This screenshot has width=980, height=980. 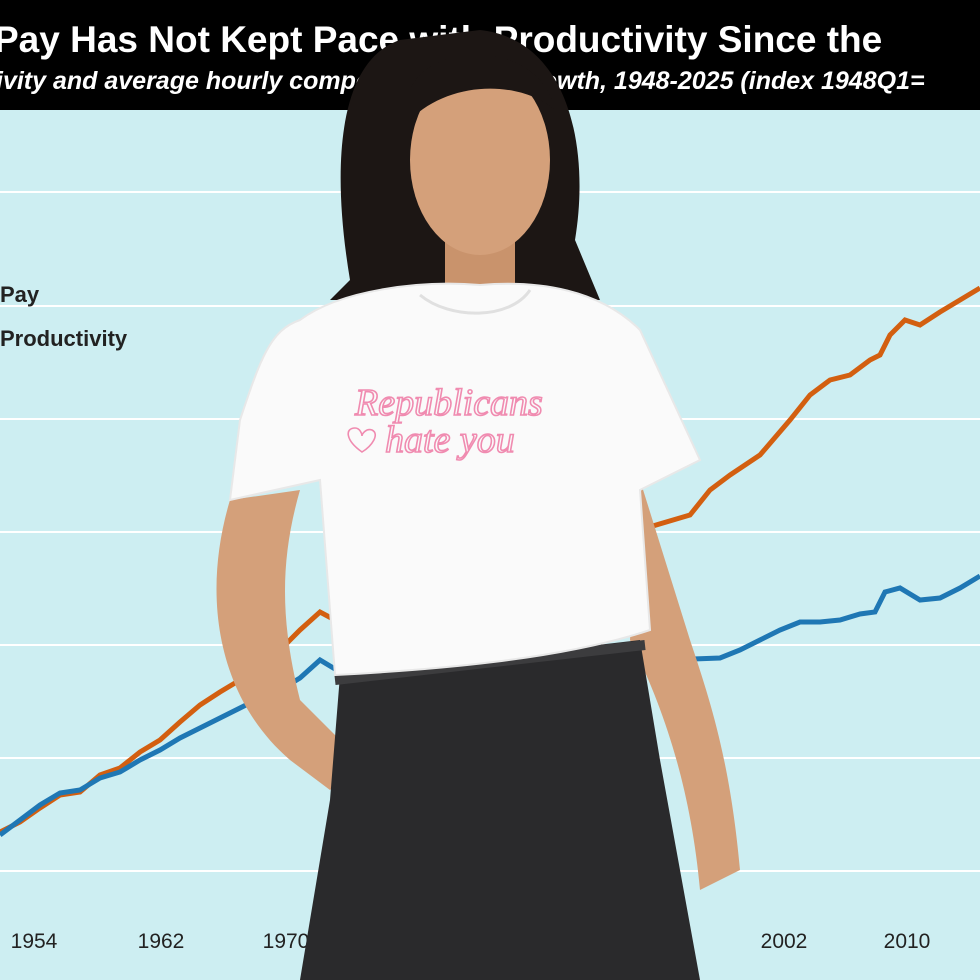 I want to click on x-tick-label: 2010, so click(x=907, y=941).